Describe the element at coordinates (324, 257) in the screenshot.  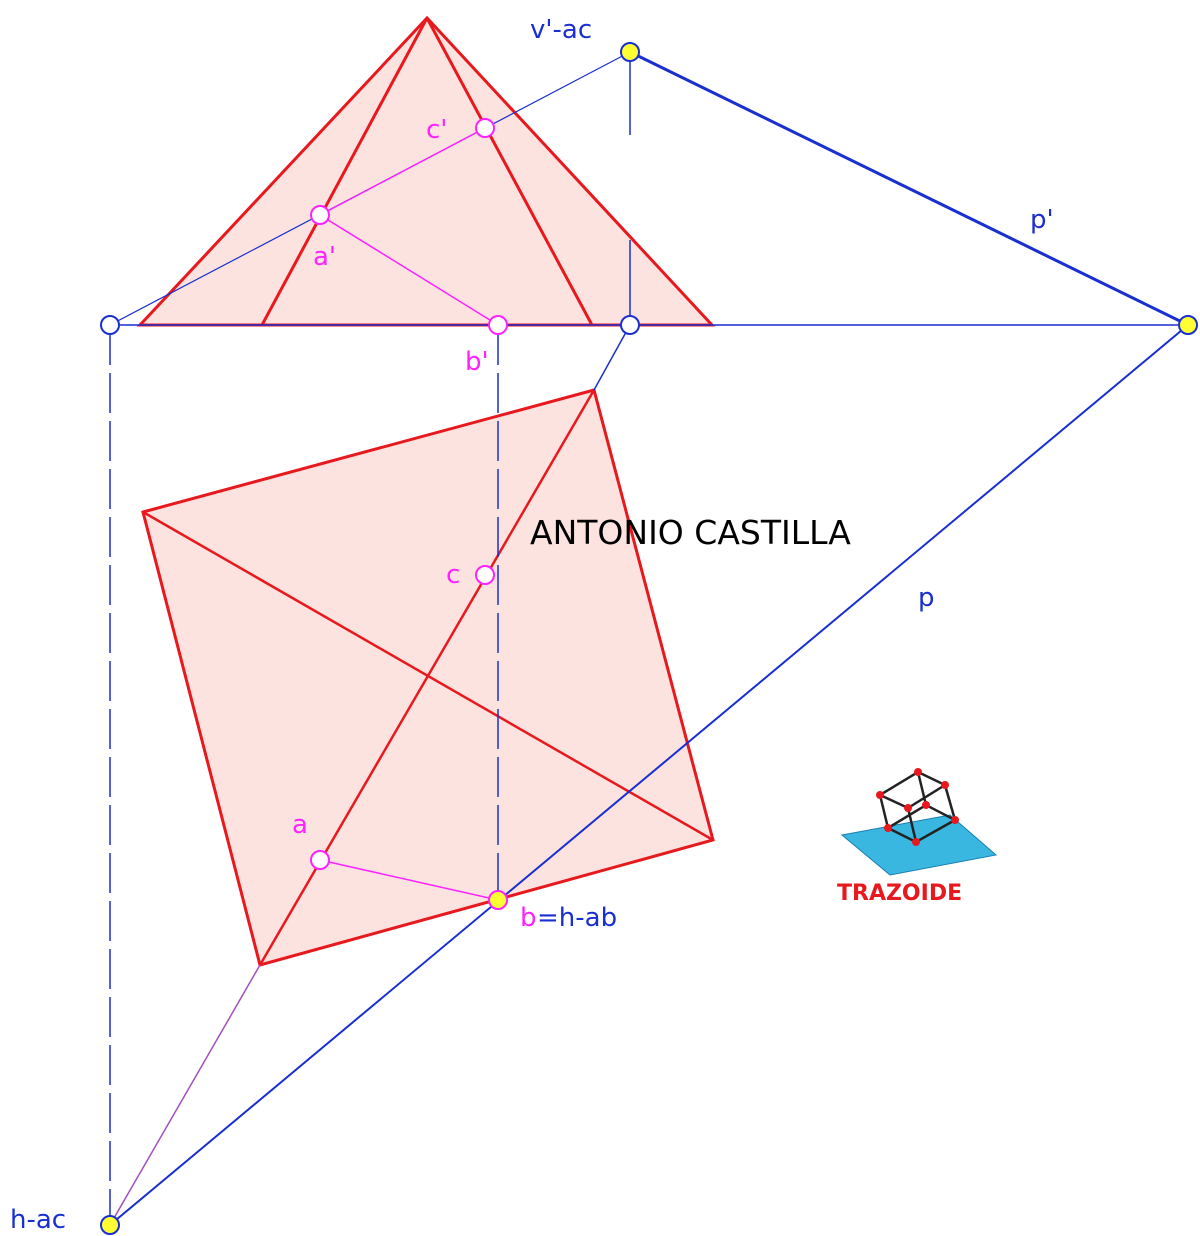
I see `label: a'` at that location.